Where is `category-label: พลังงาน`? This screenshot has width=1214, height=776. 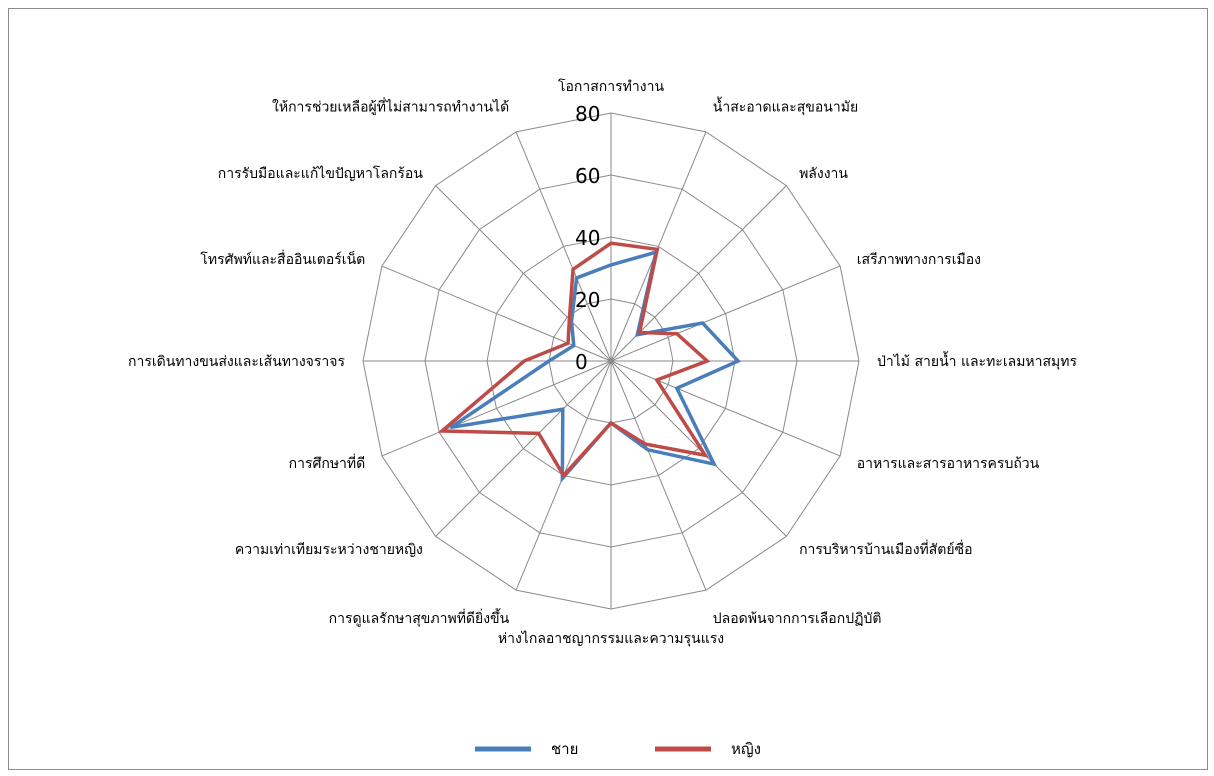
category-label: พลังงาน is located at coordinates (823, 174).